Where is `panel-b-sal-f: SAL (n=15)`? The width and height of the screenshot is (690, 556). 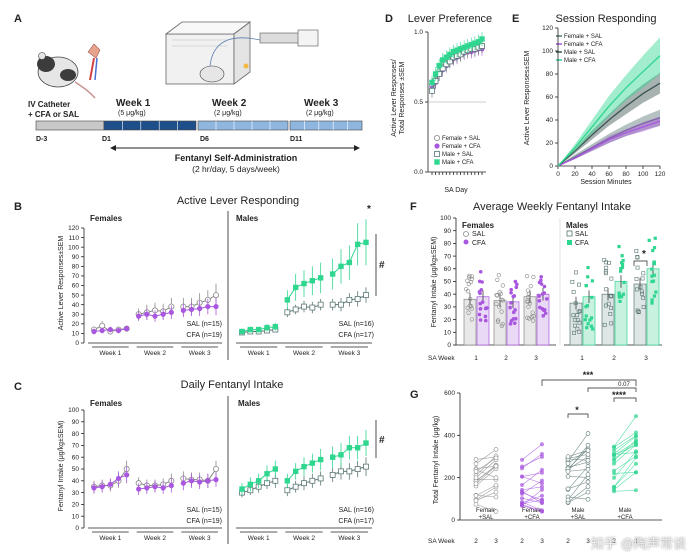 panel-b-sal-f: SAL (n=15) is located at coordinates (204, 324).